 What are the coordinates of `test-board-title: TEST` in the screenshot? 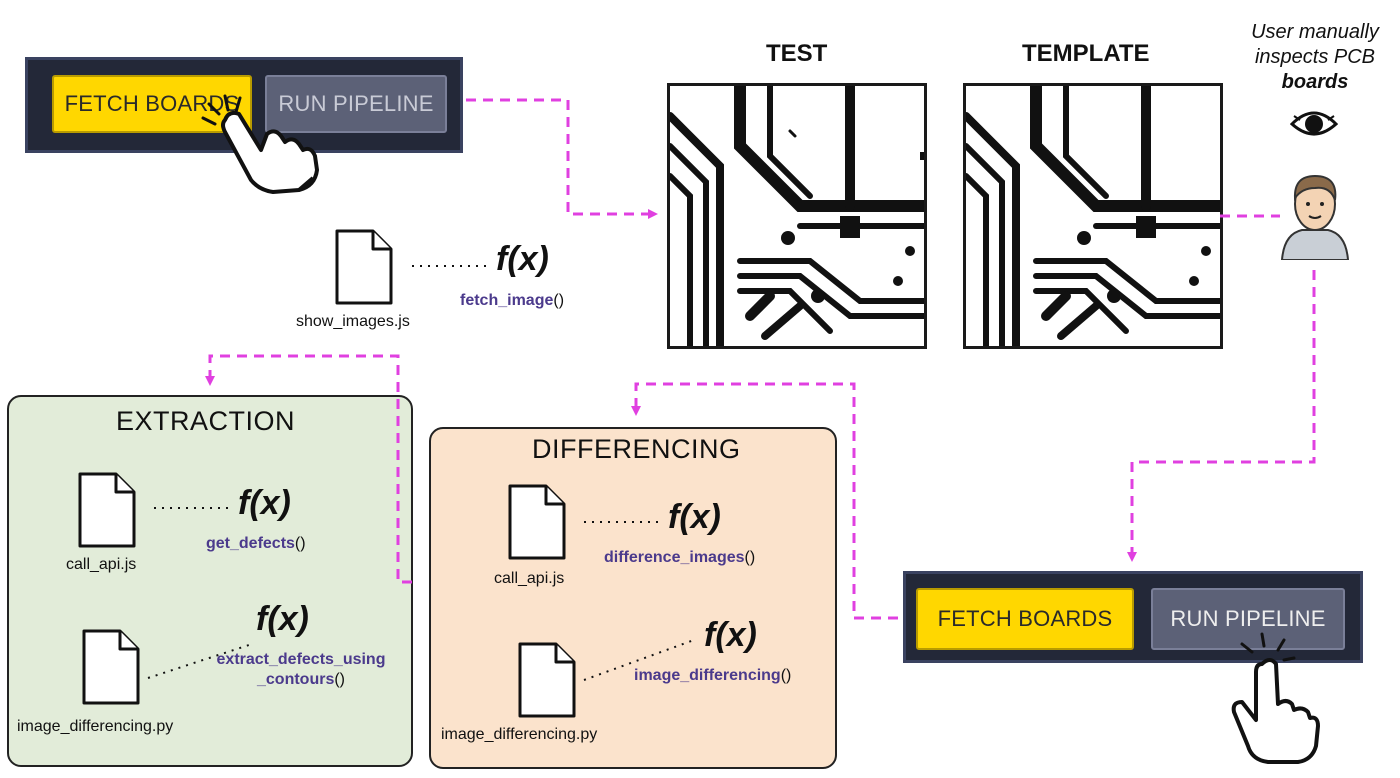 It's located at (797, 53).